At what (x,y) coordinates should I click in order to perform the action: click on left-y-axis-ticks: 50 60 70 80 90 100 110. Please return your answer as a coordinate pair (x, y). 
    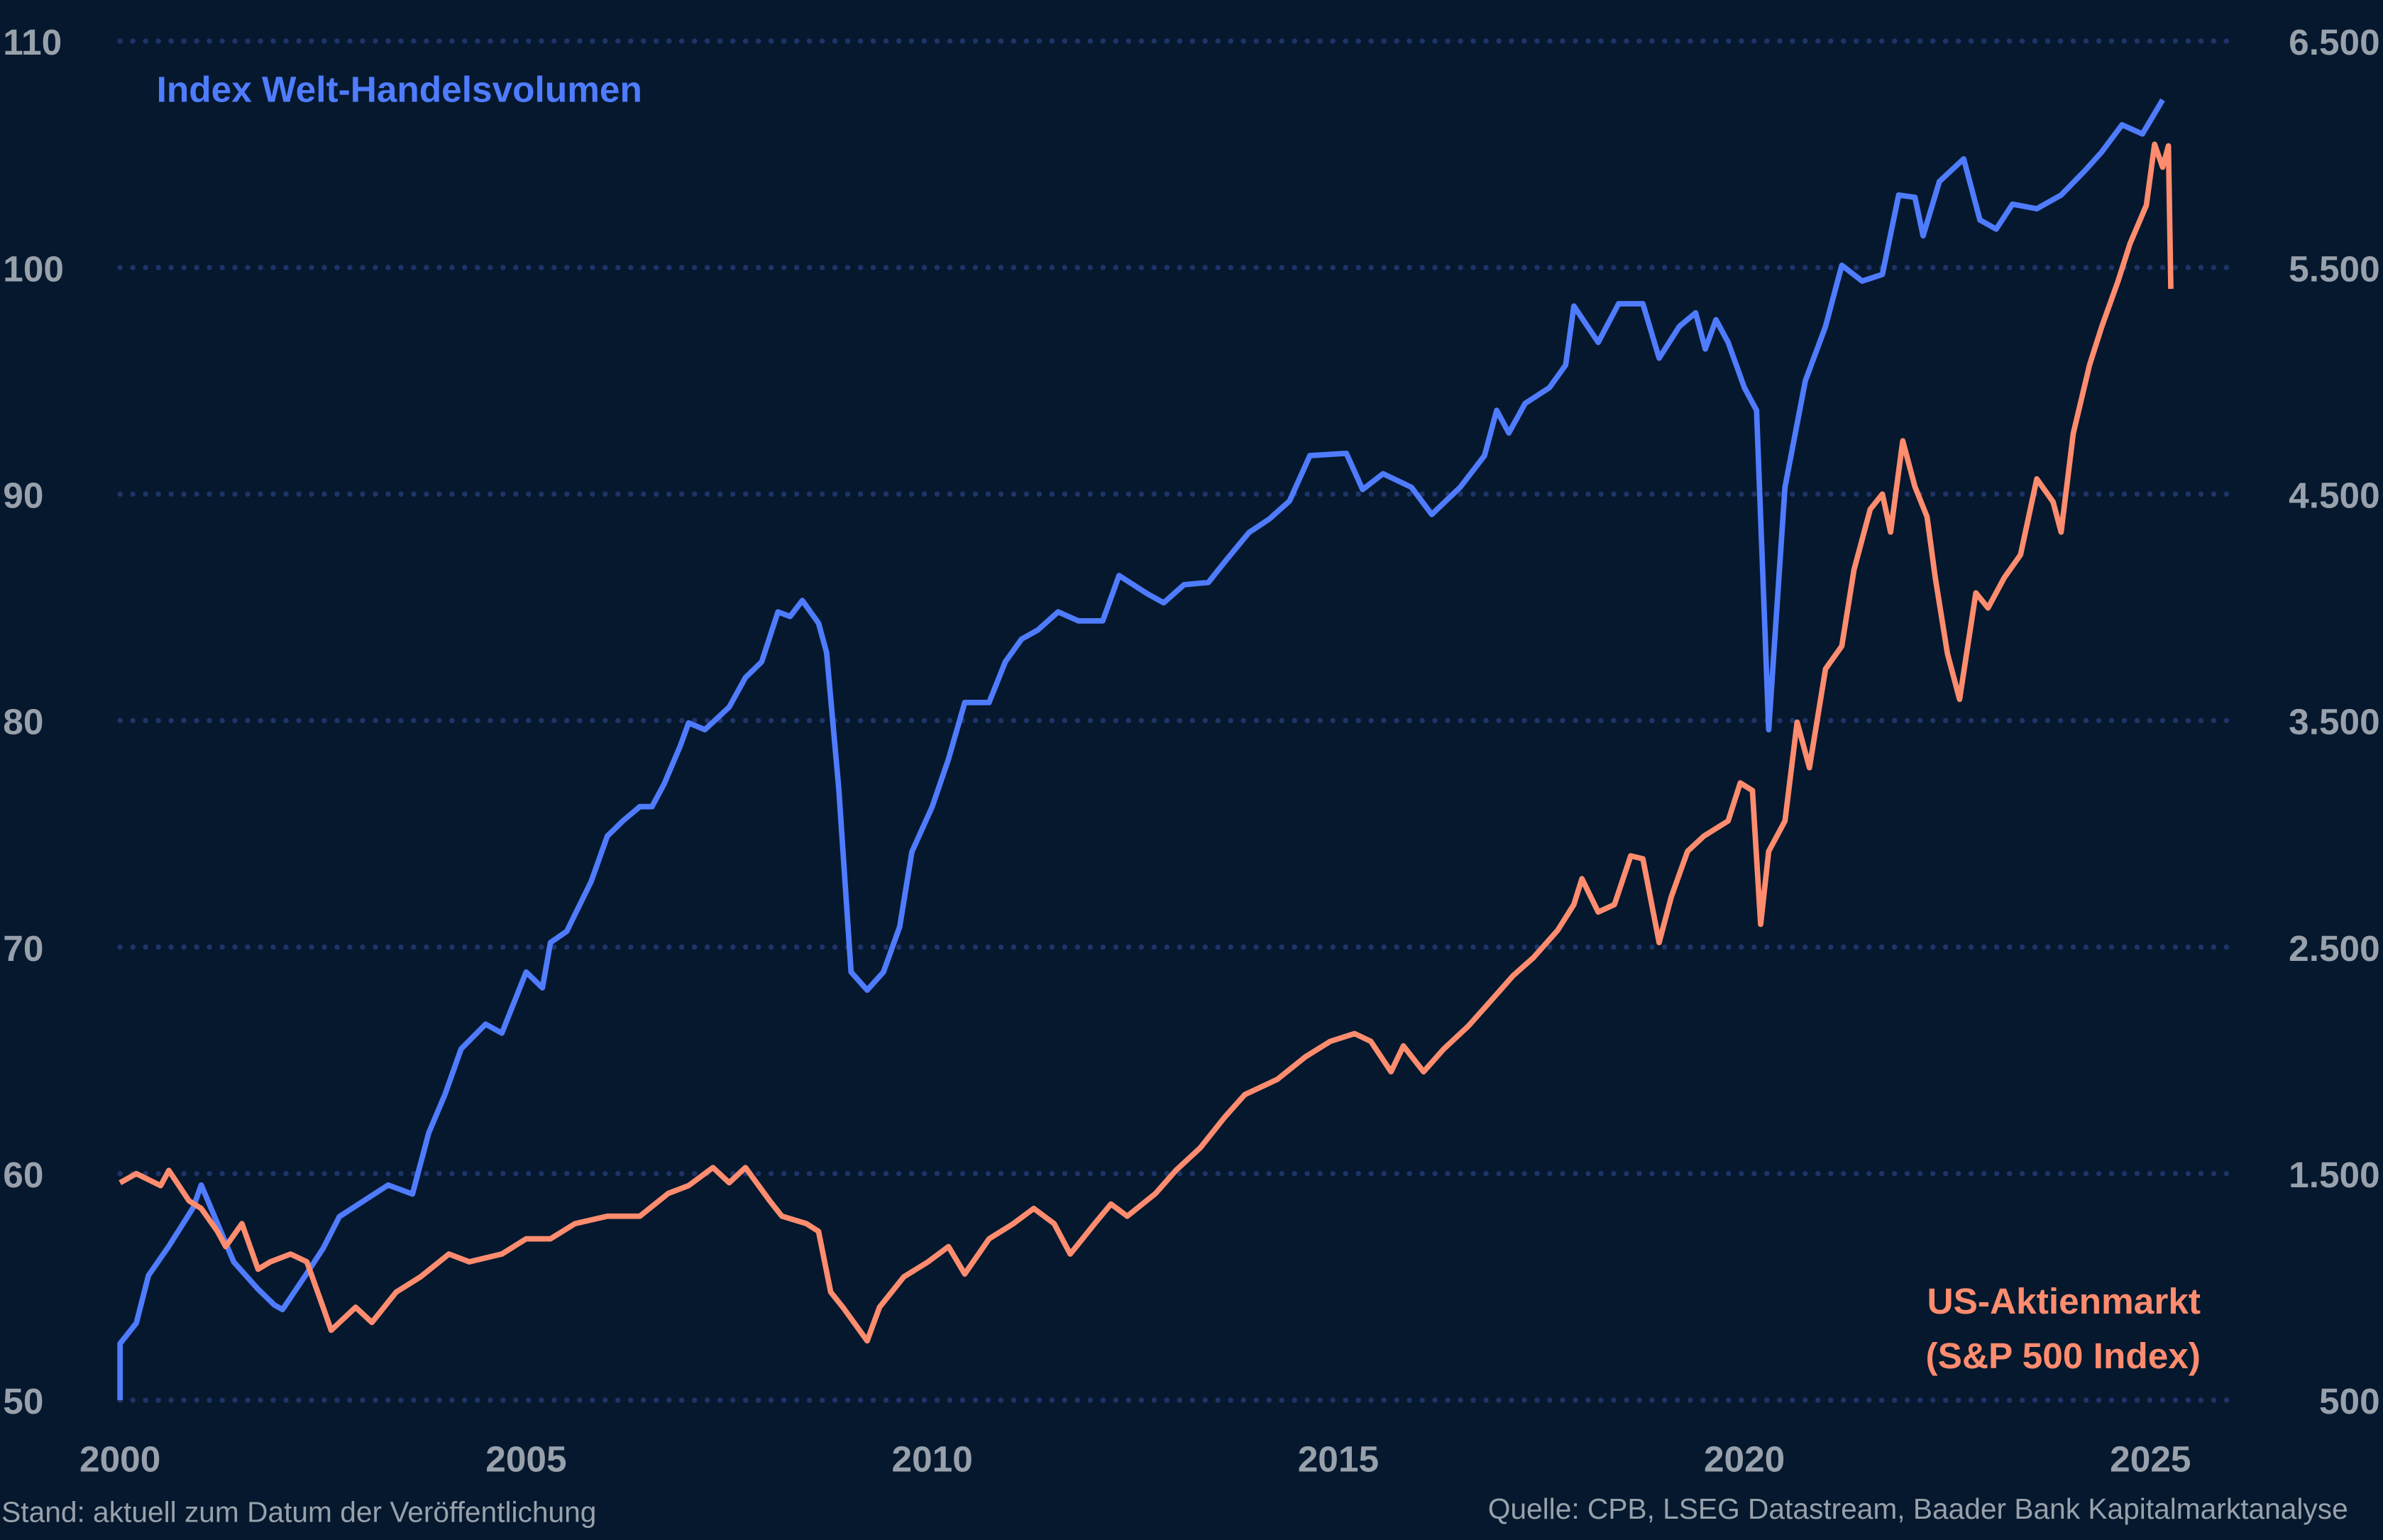
    Looking at the image, I should click on (33, 721).